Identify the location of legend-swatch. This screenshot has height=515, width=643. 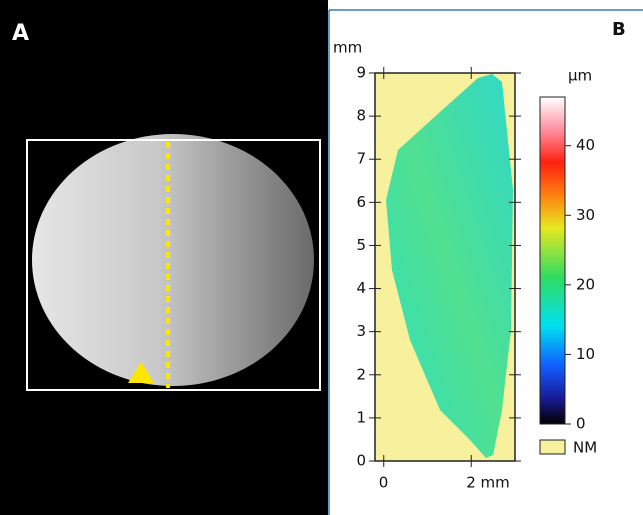
(552, 447).